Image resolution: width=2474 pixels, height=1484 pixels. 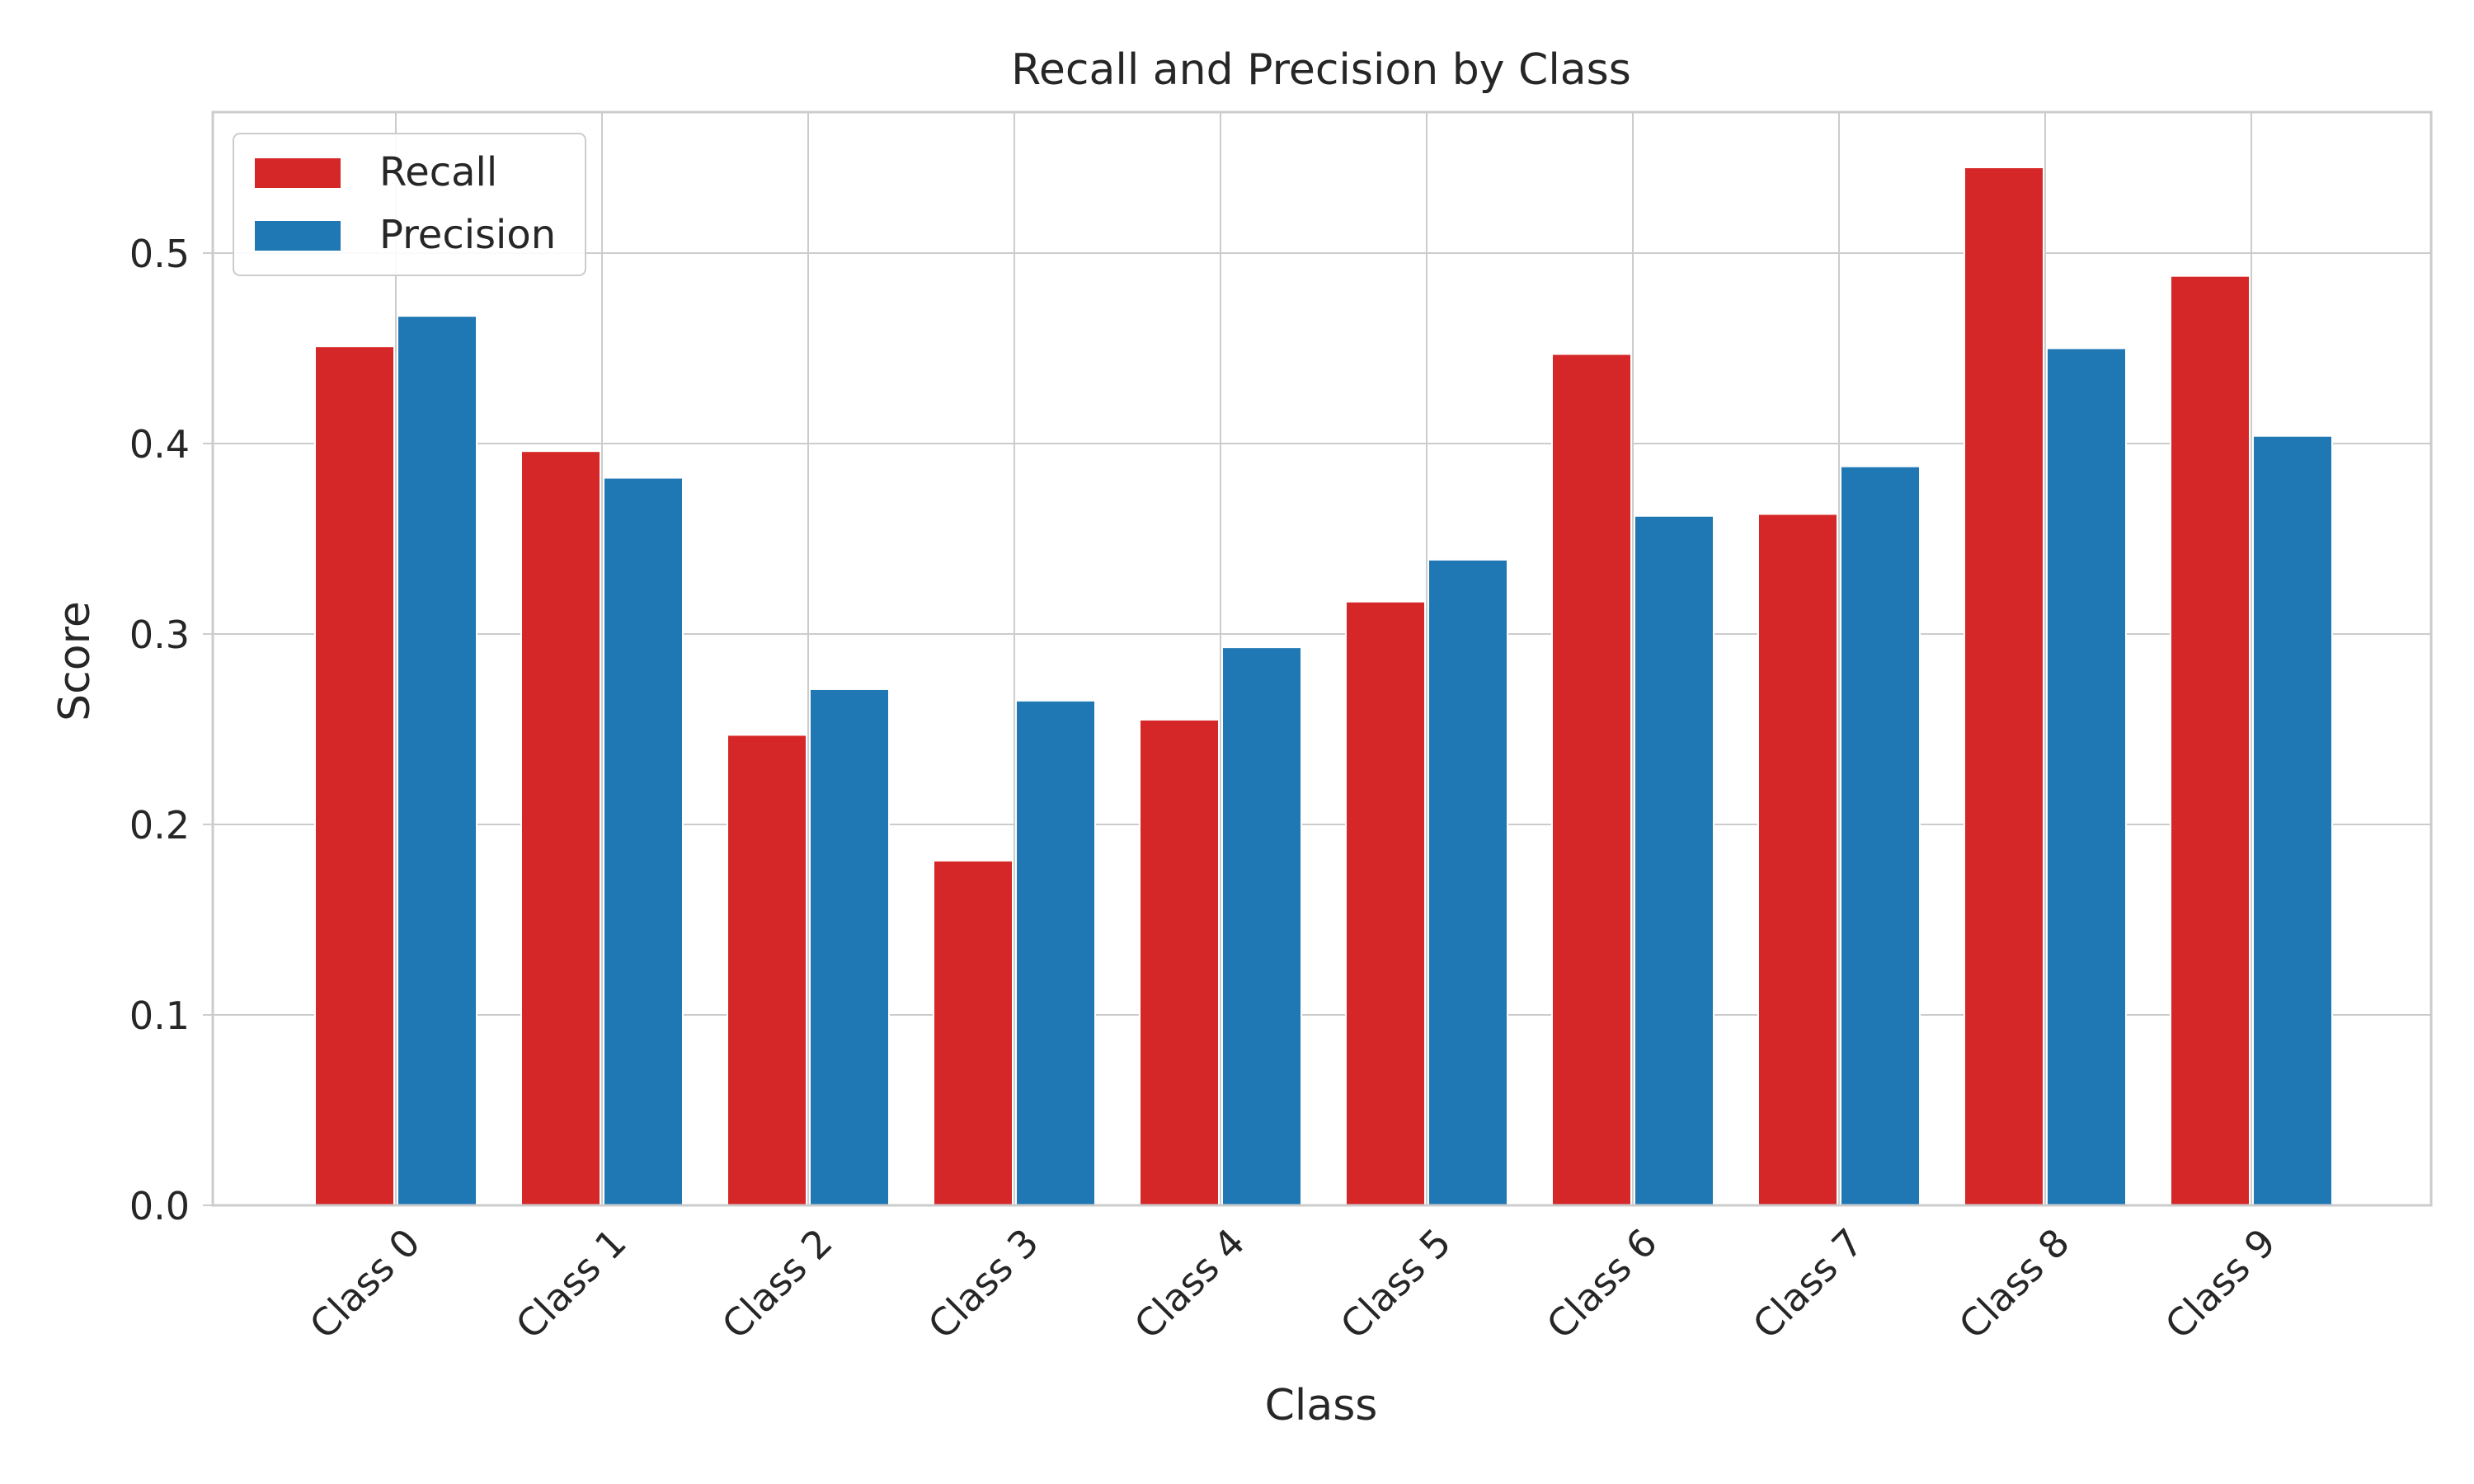 What do you see at coordinates (159, 635) in the screenshot?
I see `y-tick-label-3: 0.3` at bounding box center [159, 635].